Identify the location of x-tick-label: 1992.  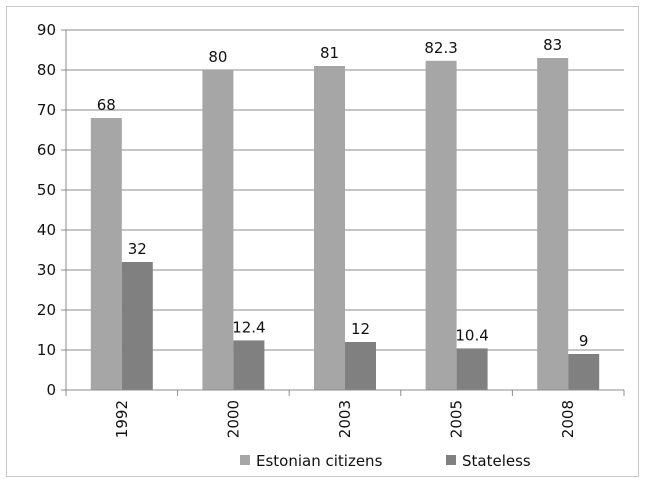
(122, 419).